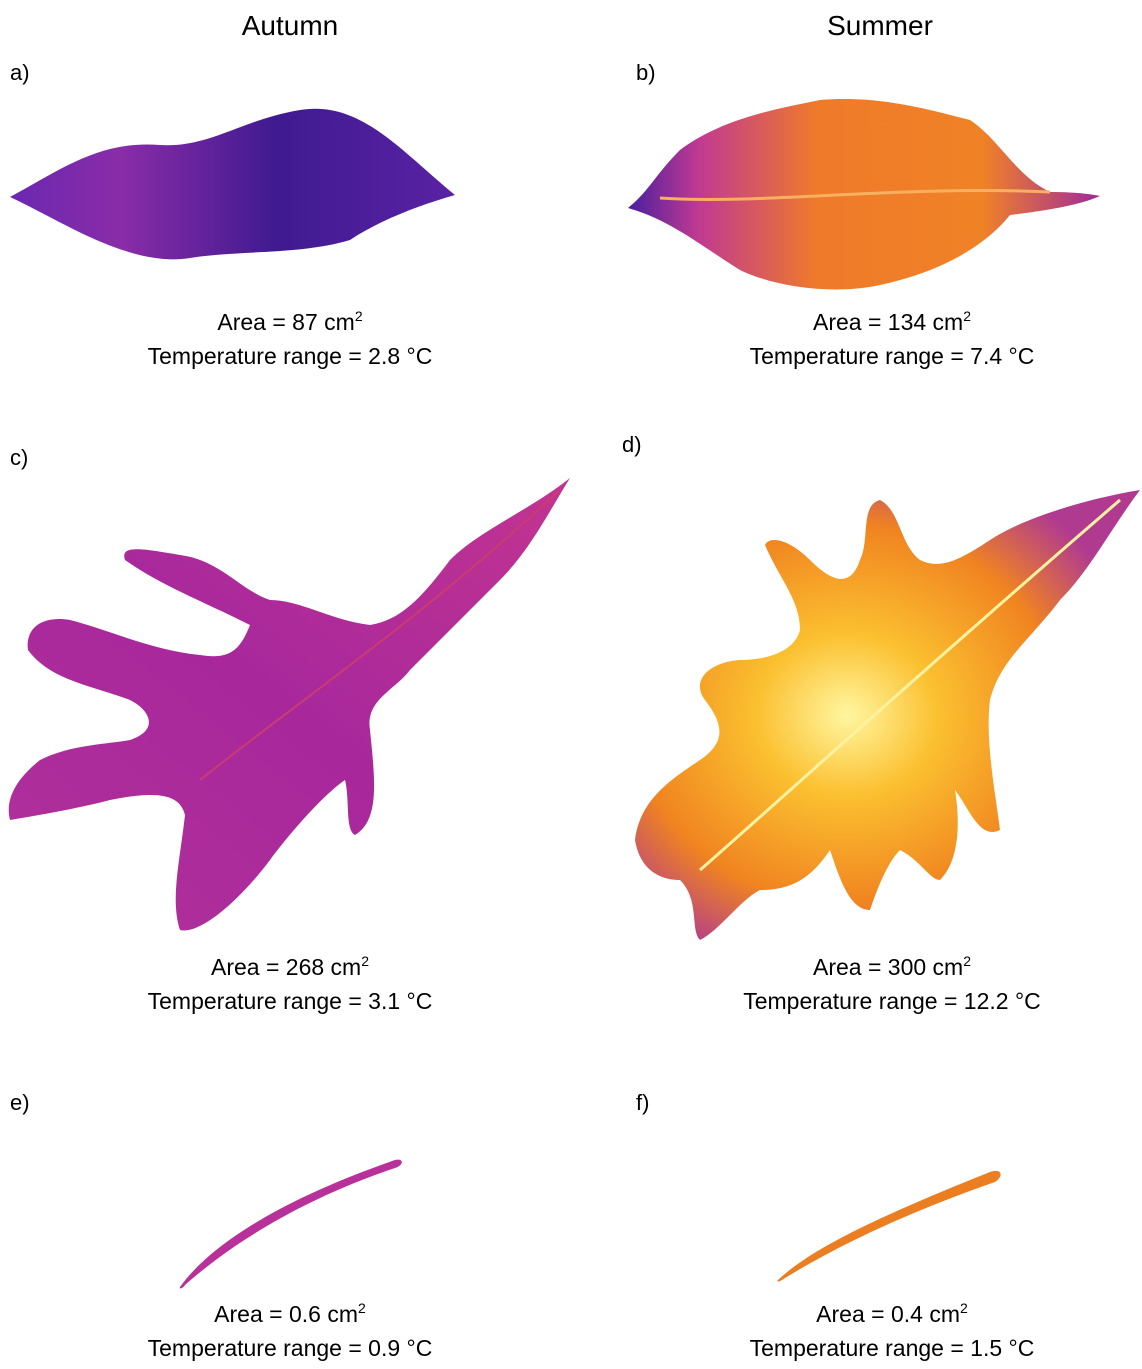  I want to click on temp-range-value: 2.8, so click(384, 356).